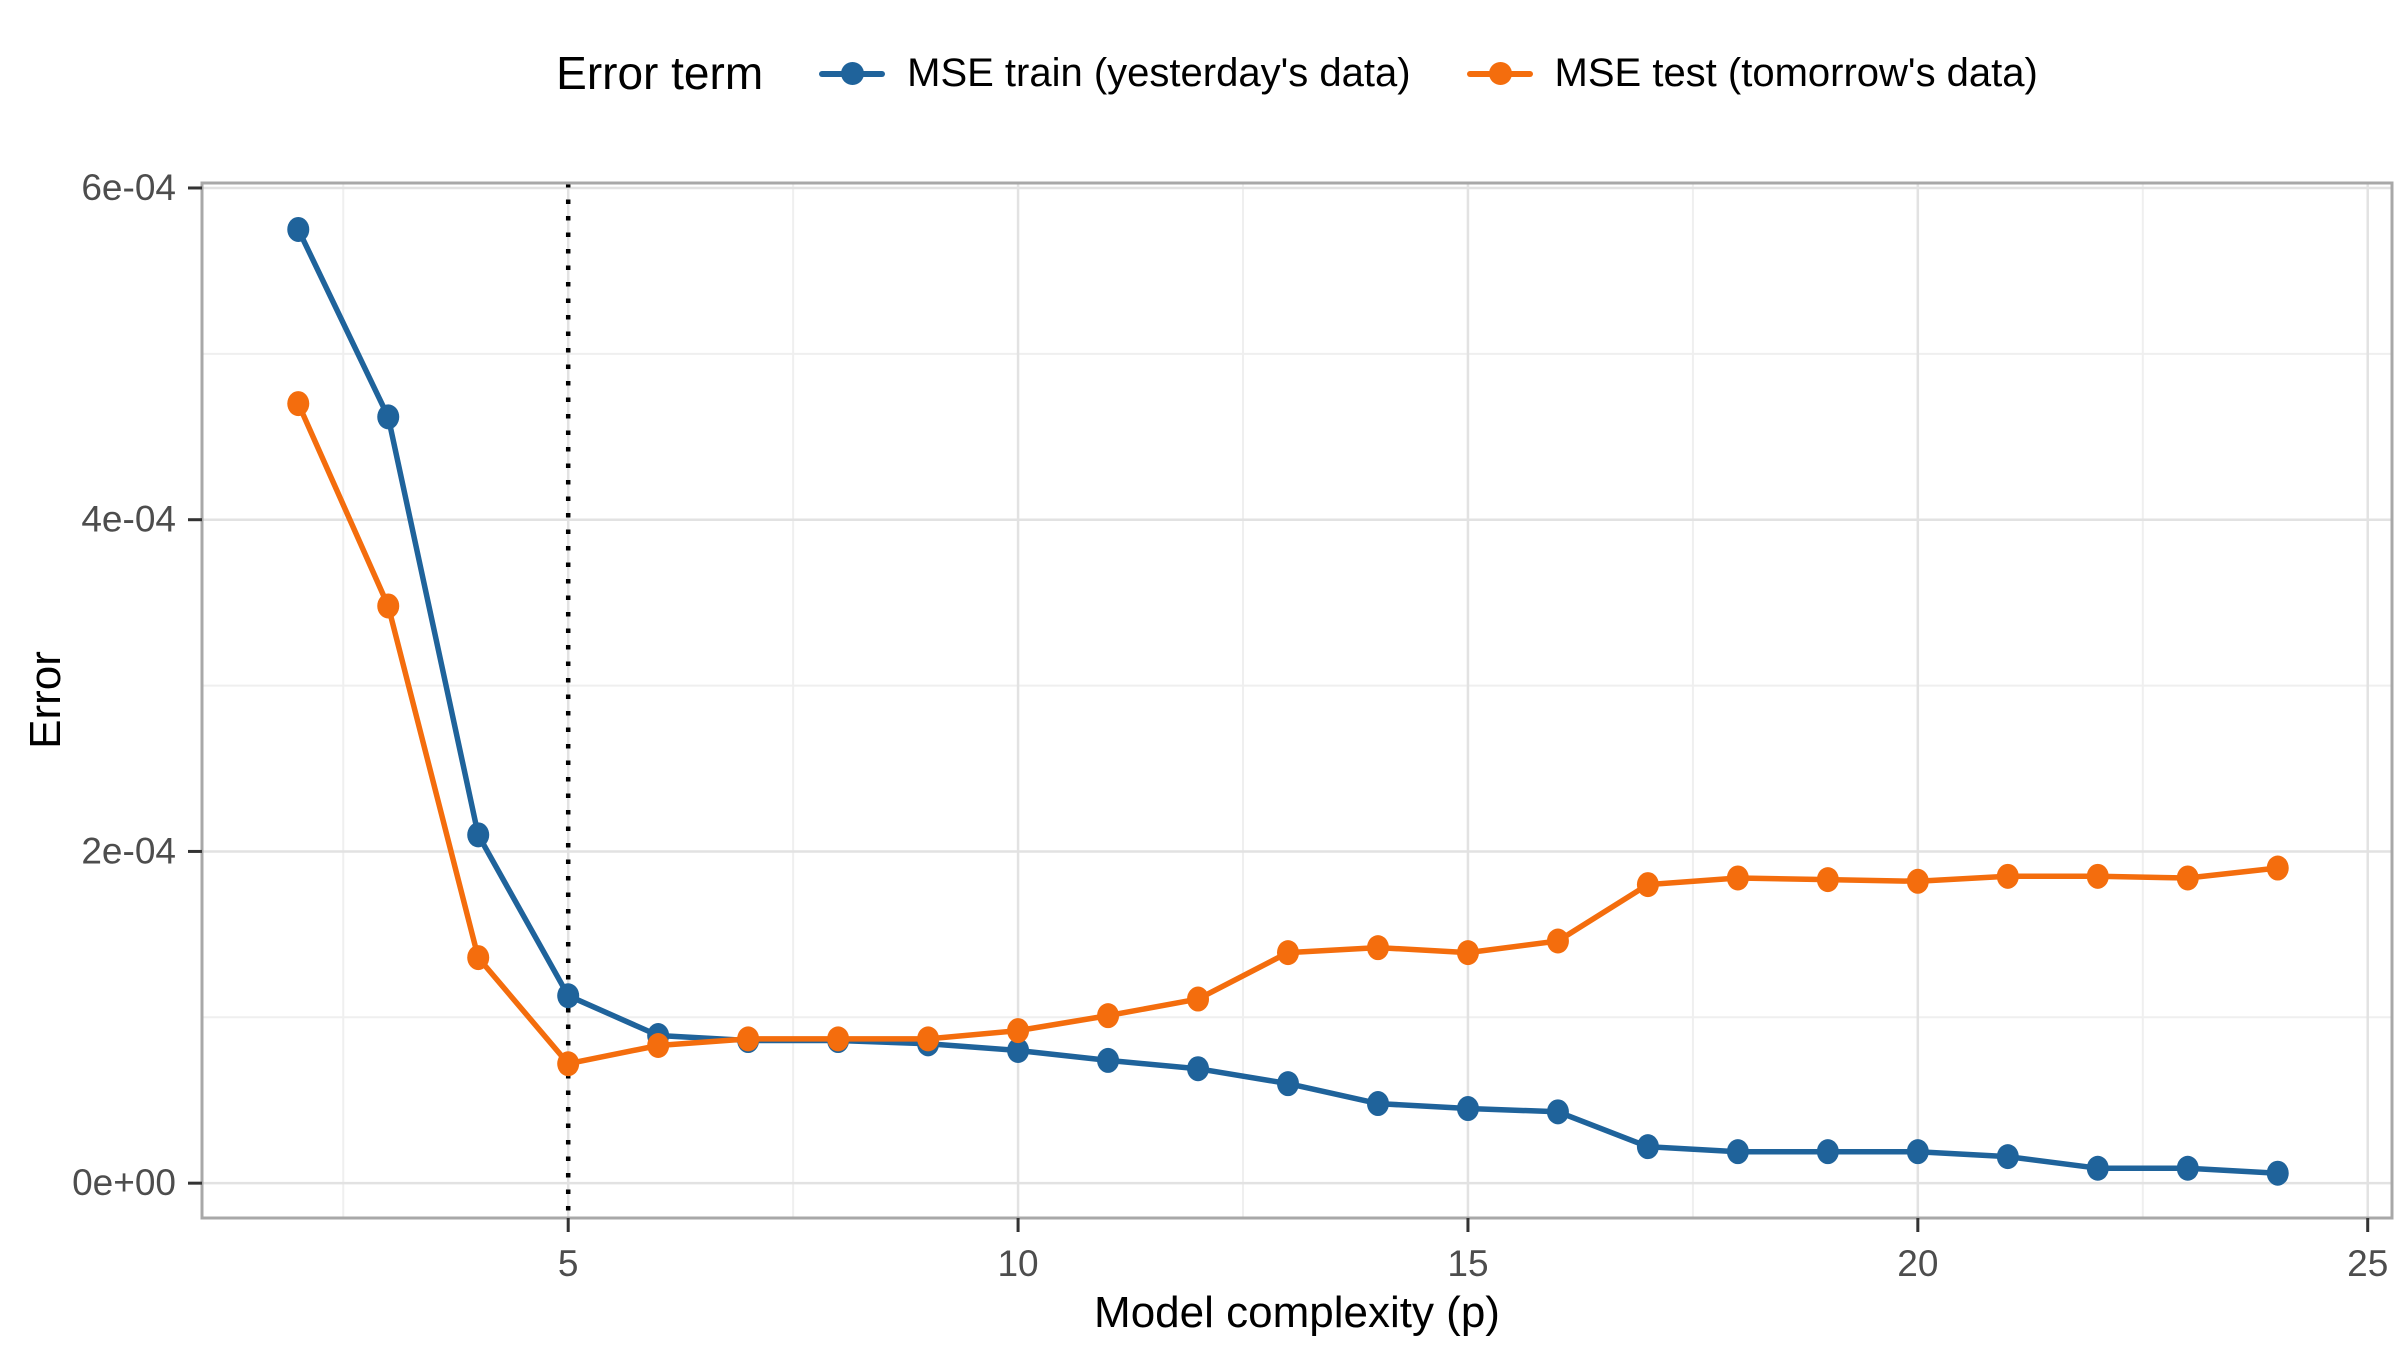 This screenshot has height=1350, width=2400. What do you see at coordinates (128, 850) in the screenshot?
I see `y-tick-label: 2e-04` at bounding box center [128, 850].